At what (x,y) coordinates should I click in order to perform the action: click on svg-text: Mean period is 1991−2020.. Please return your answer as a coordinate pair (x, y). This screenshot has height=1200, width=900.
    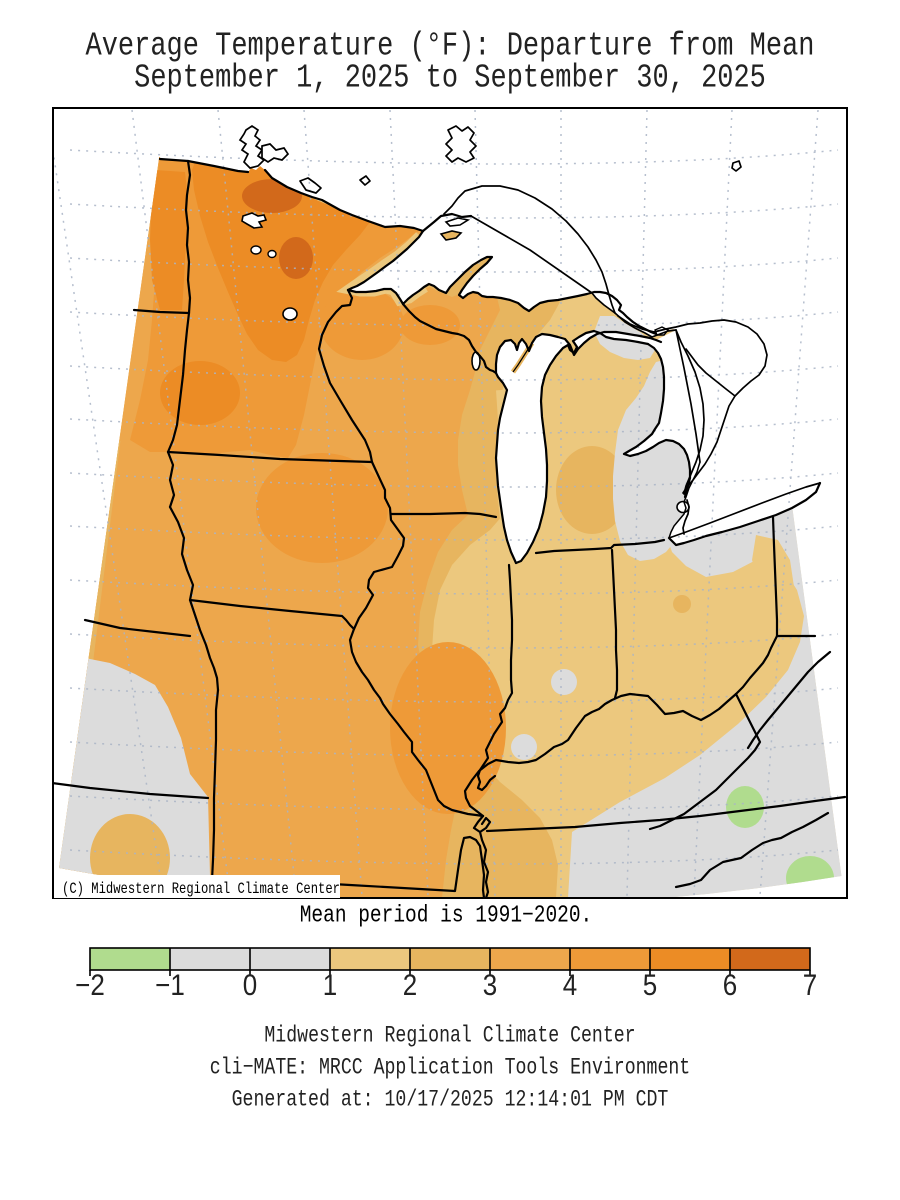
    Looking at the image, I should click on (446, 915).